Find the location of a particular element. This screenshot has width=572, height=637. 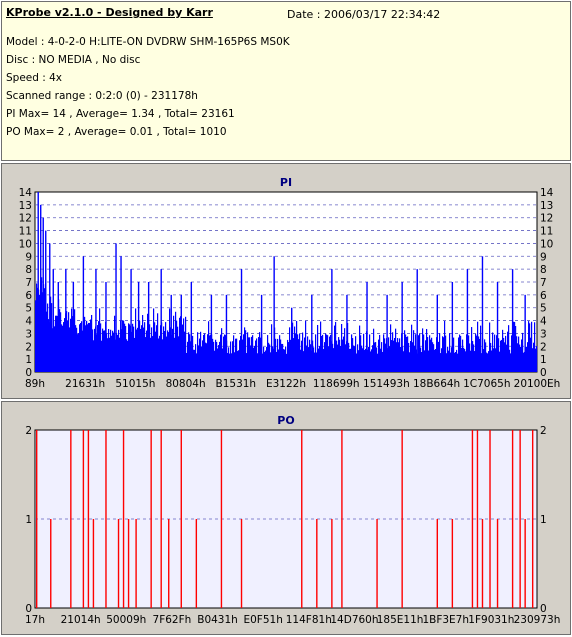

y-tick-label-right: 9 is located at coordinates (543, 257).